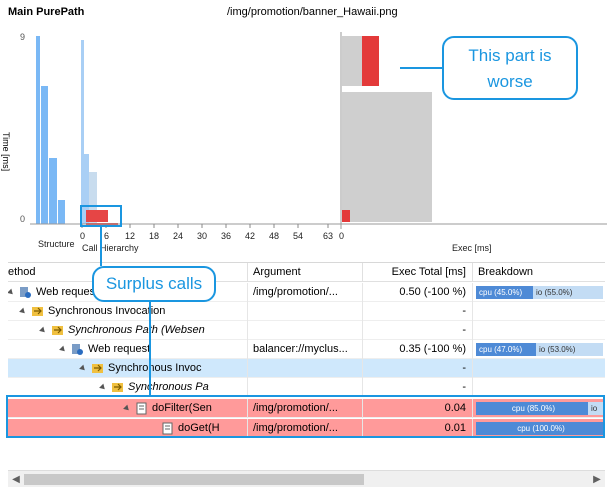  What do you see at coordinates (130, 236) in the screenshot?
I see `call-tick-label: 12` at bounding box center [130, 236].